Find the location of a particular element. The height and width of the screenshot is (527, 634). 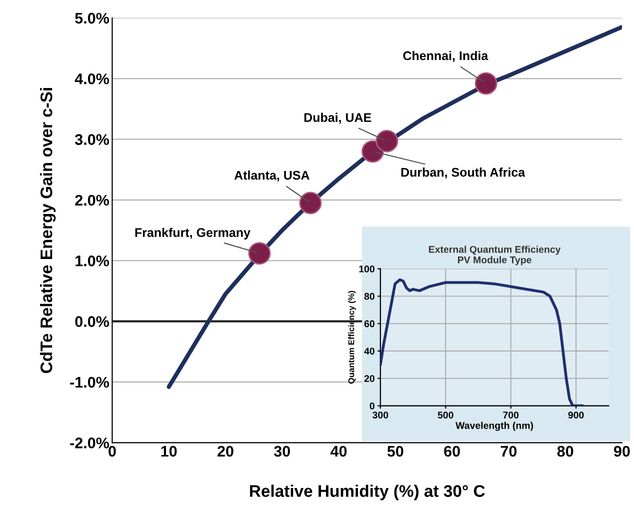

y-tick-label: 80 is located at coordinates (369, 296).